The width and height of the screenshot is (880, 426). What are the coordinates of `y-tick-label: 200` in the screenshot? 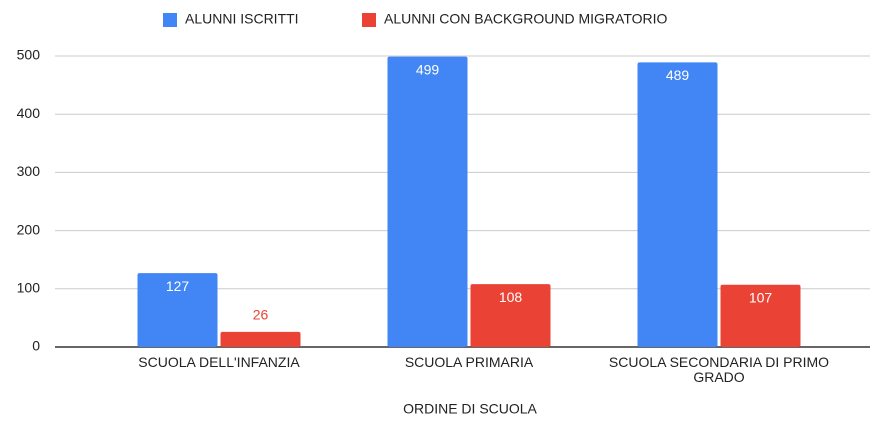 It's located at (29, 229).